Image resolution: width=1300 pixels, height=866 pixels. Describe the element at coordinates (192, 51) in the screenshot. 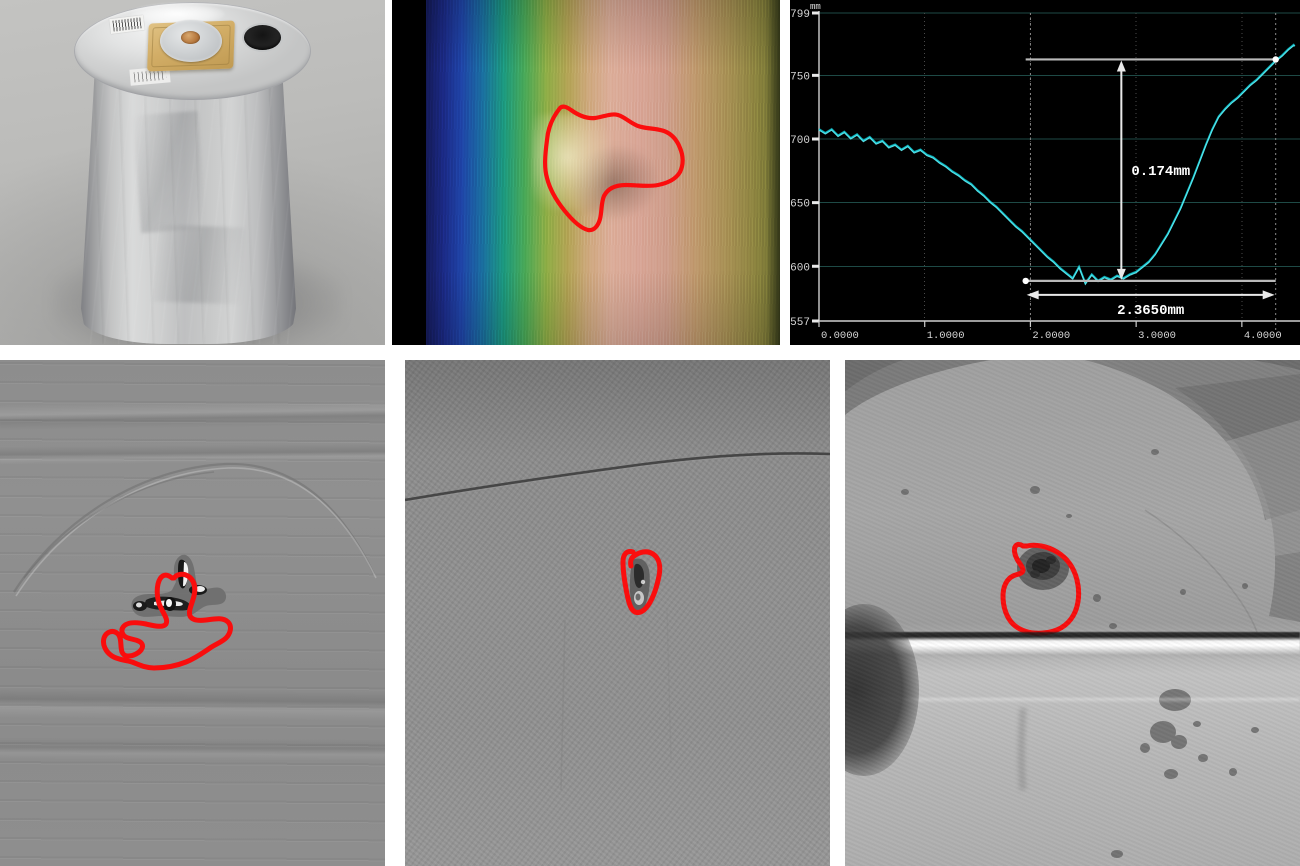

I see `cylinder-rim` at that location.